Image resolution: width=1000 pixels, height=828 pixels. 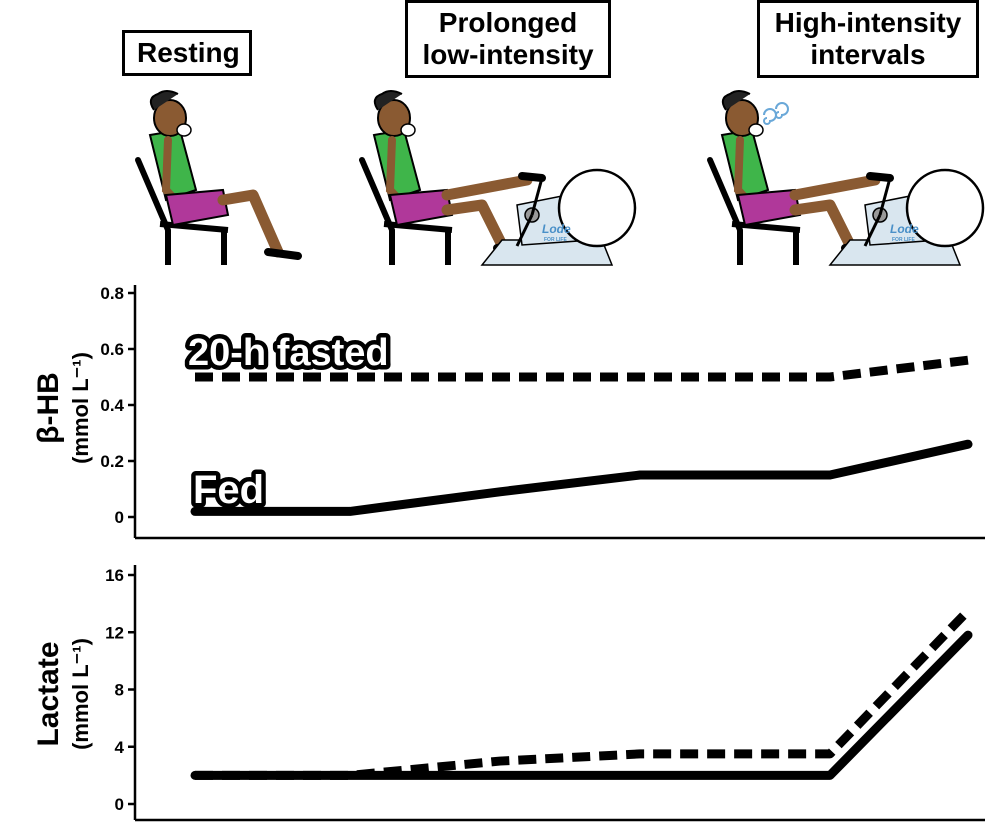 What do you see at coordinates (250, 223) in the screenshot?
I see `leg-icon` at bounding box center [250, 223].